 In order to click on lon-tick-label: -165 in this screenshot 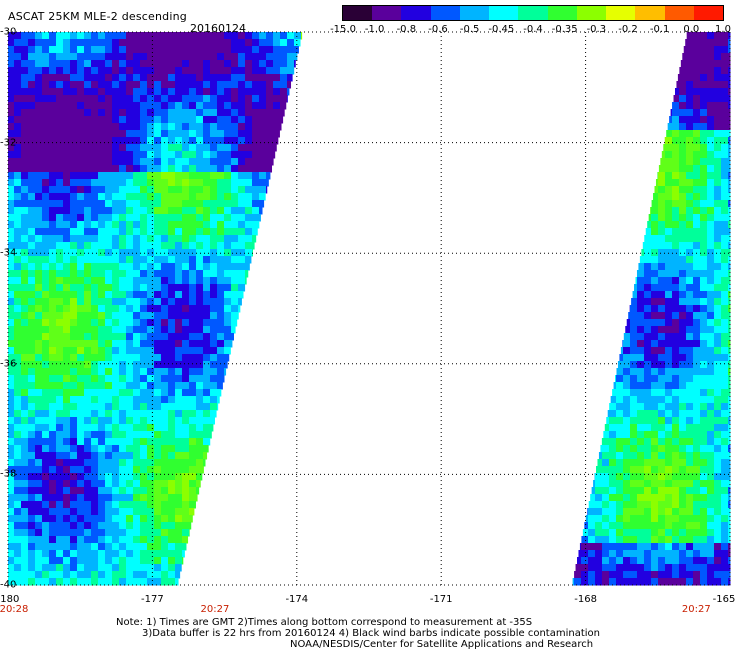, I will do `click(724, 599)`.